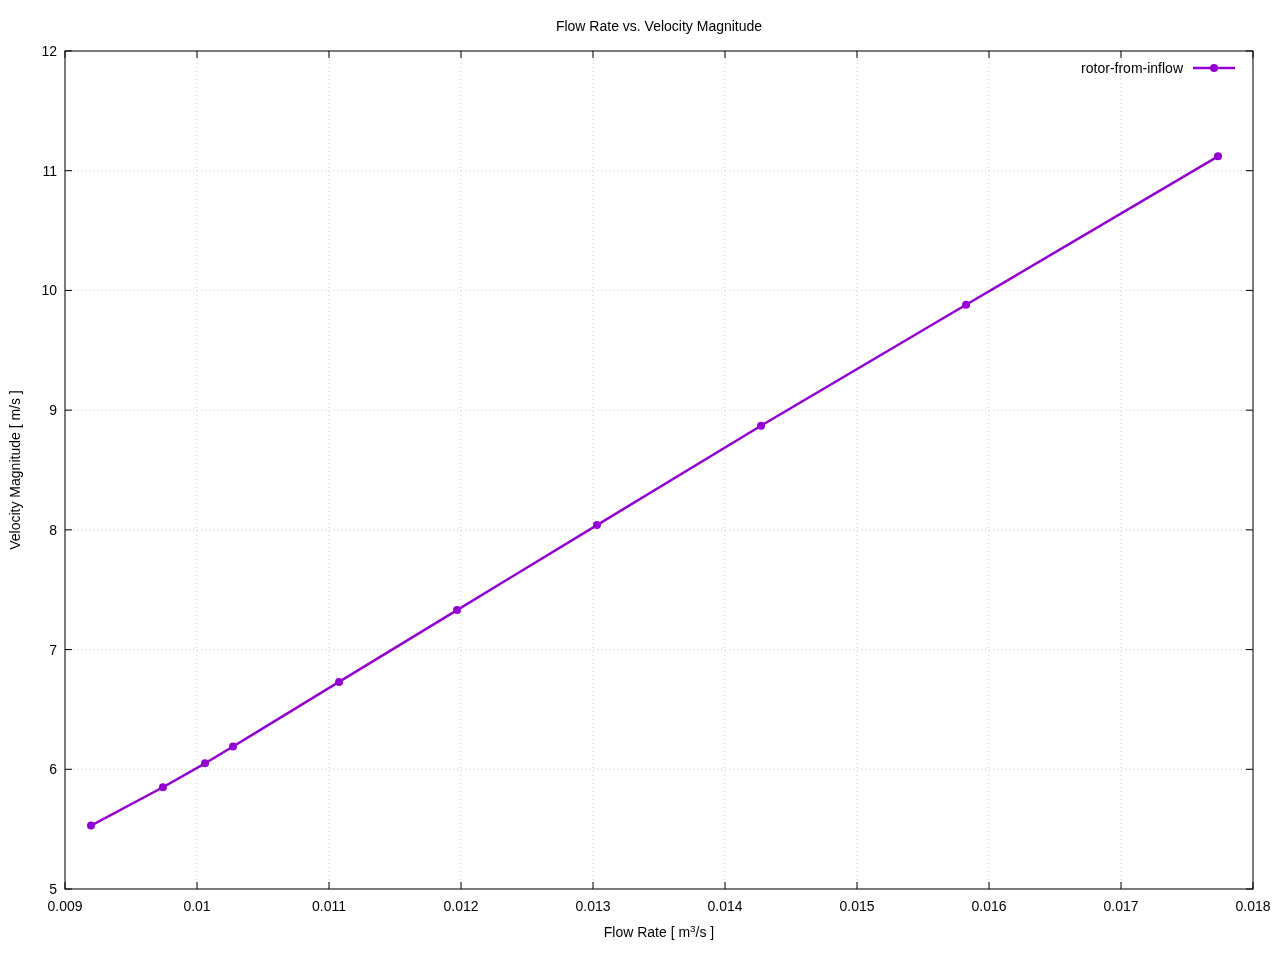  I want to click on chart-title: Flow Rate vs. Velocity Magnitude, so click(659, 26).